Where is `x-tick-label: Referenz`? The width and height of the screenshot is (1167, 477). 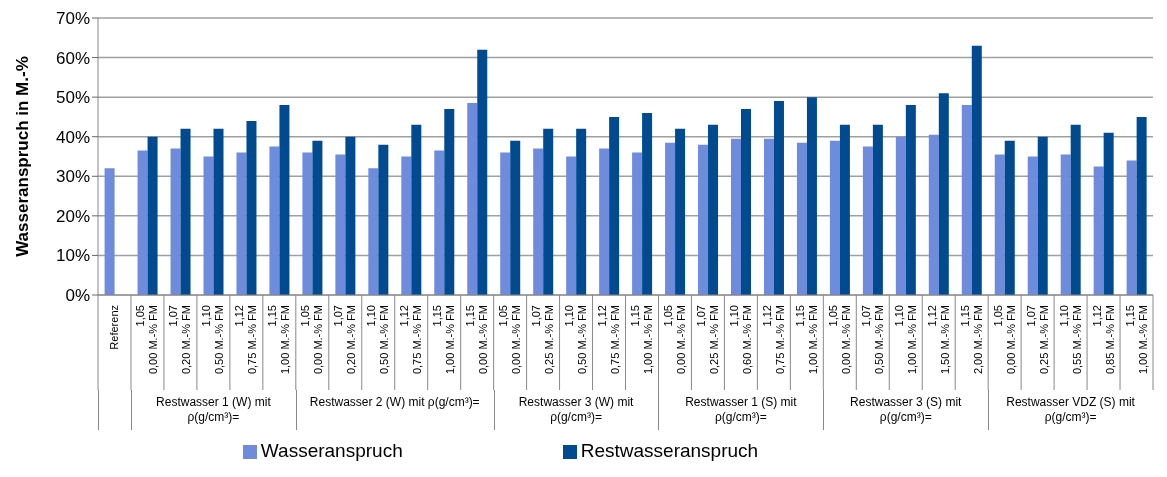 x-tick-label: Referenz is located at coordinates (114, 327).